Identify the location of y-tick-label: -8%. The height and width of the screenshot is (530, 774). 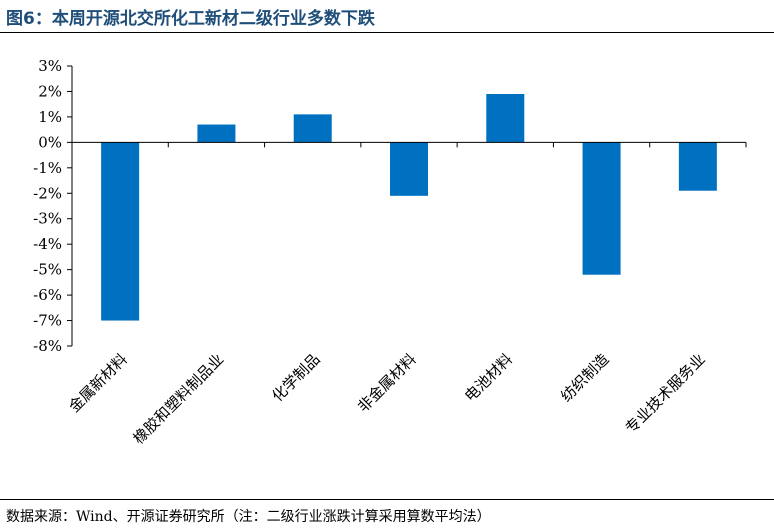
(47, 346).